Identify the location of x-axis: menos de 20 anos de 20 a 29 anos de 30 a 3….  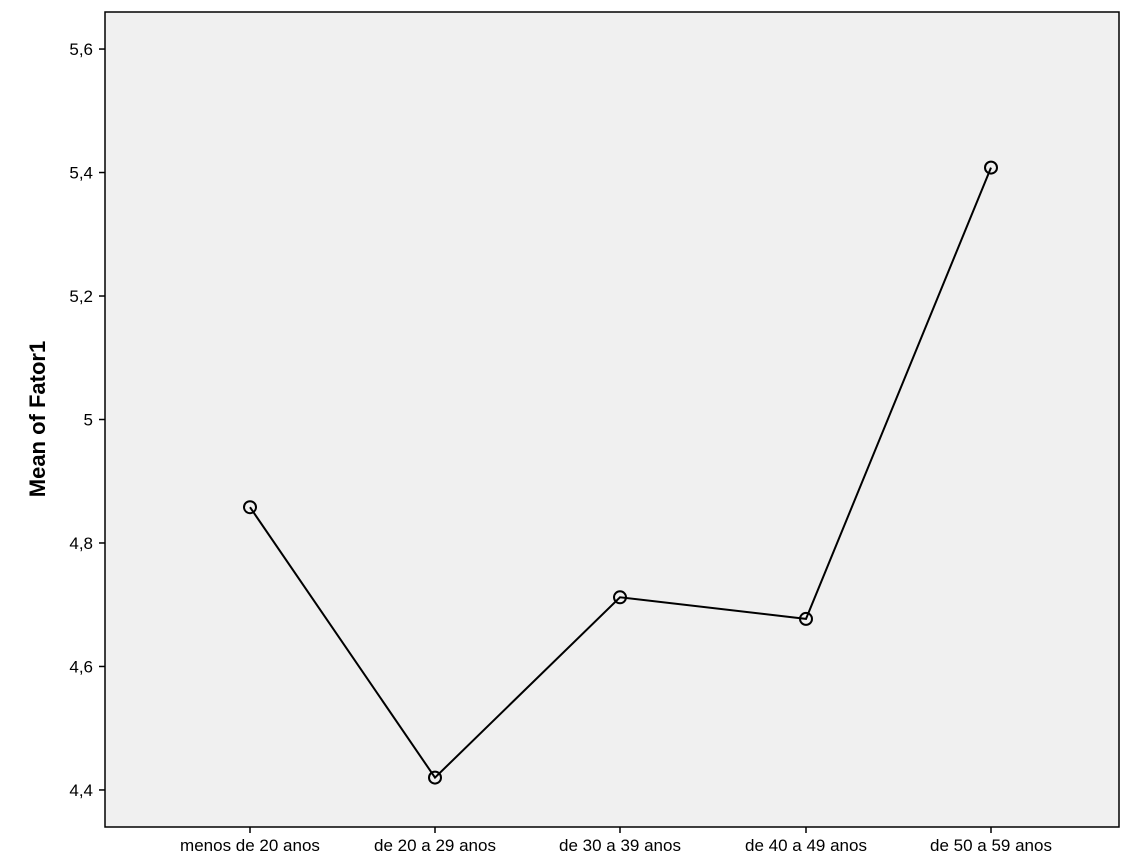
(616, 841).